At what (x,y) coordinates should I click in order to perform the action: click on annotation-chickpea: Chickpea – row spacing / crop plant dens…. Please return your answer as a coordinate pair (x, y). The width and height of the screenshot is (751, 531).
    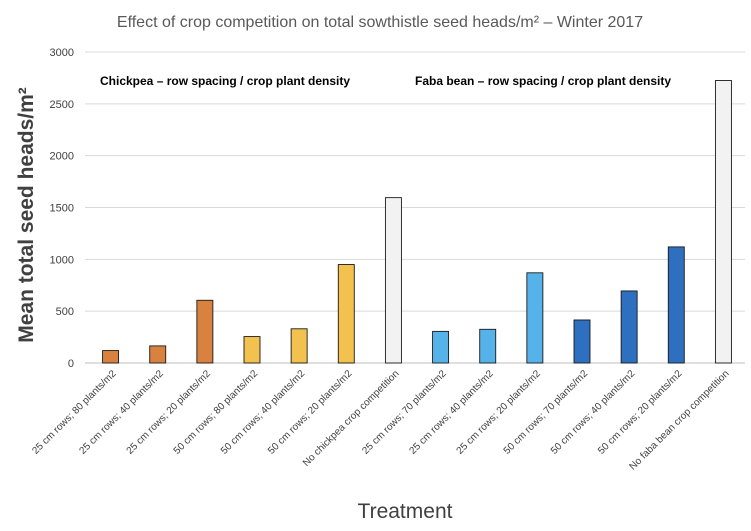
    Looking at the image, I should click on (225, 81).